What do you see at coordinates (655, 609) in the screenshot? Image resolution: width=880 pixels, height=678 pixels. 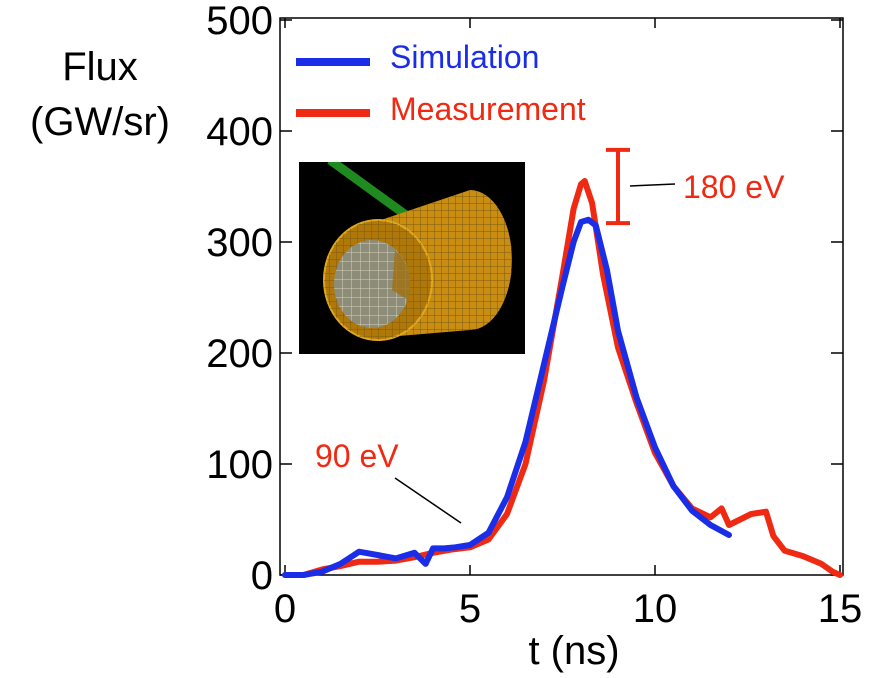 I see `x-tick-label: 10` at bounding box center [655, 609].